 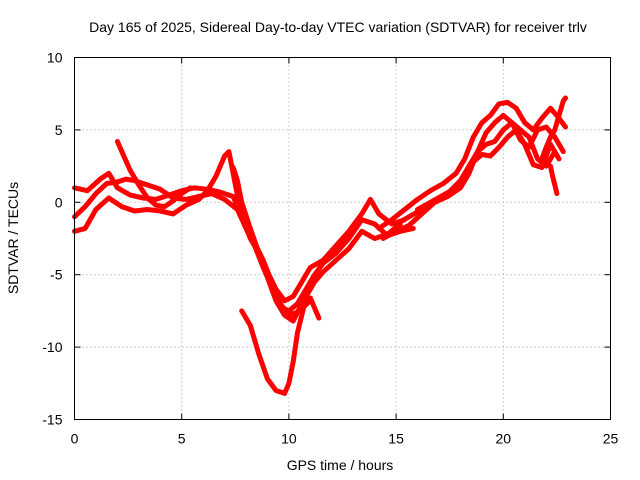 I want to click on y-tick-label: 0, so click(x=59, y=202).